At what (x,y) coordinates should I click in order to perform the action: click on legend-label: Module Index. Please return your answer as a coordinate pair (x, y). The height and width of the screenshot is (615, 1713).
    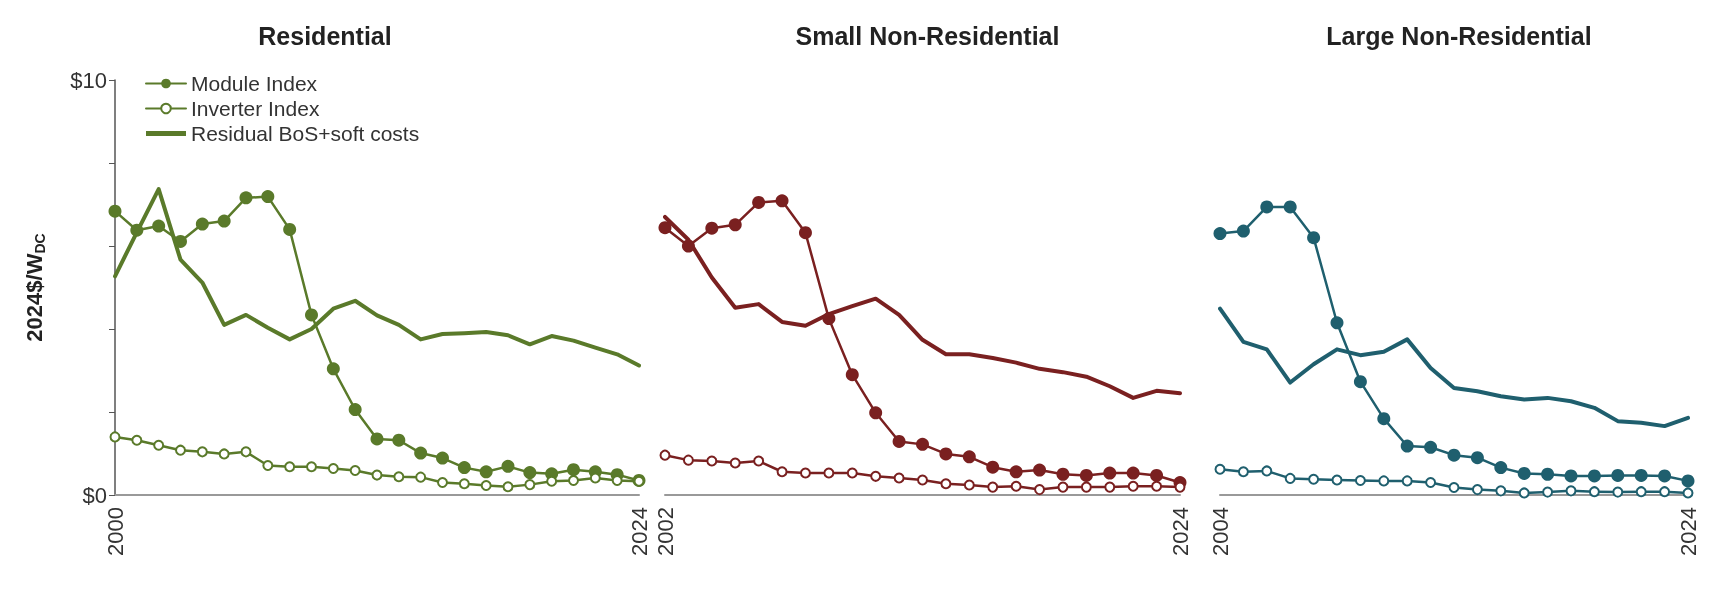
    Looking at the image, I should click on (254, 83).